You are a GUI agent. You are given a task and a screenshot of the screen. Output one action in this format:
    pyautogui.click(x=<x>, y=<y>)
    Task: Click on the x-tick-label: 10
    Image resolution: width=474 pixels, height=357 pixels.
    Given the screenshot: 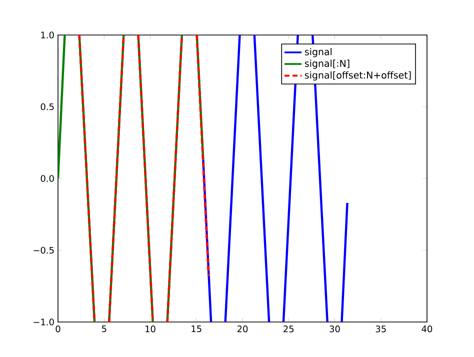 What is the action you would take?
    pyautogui.click(x=151, y=329)
    